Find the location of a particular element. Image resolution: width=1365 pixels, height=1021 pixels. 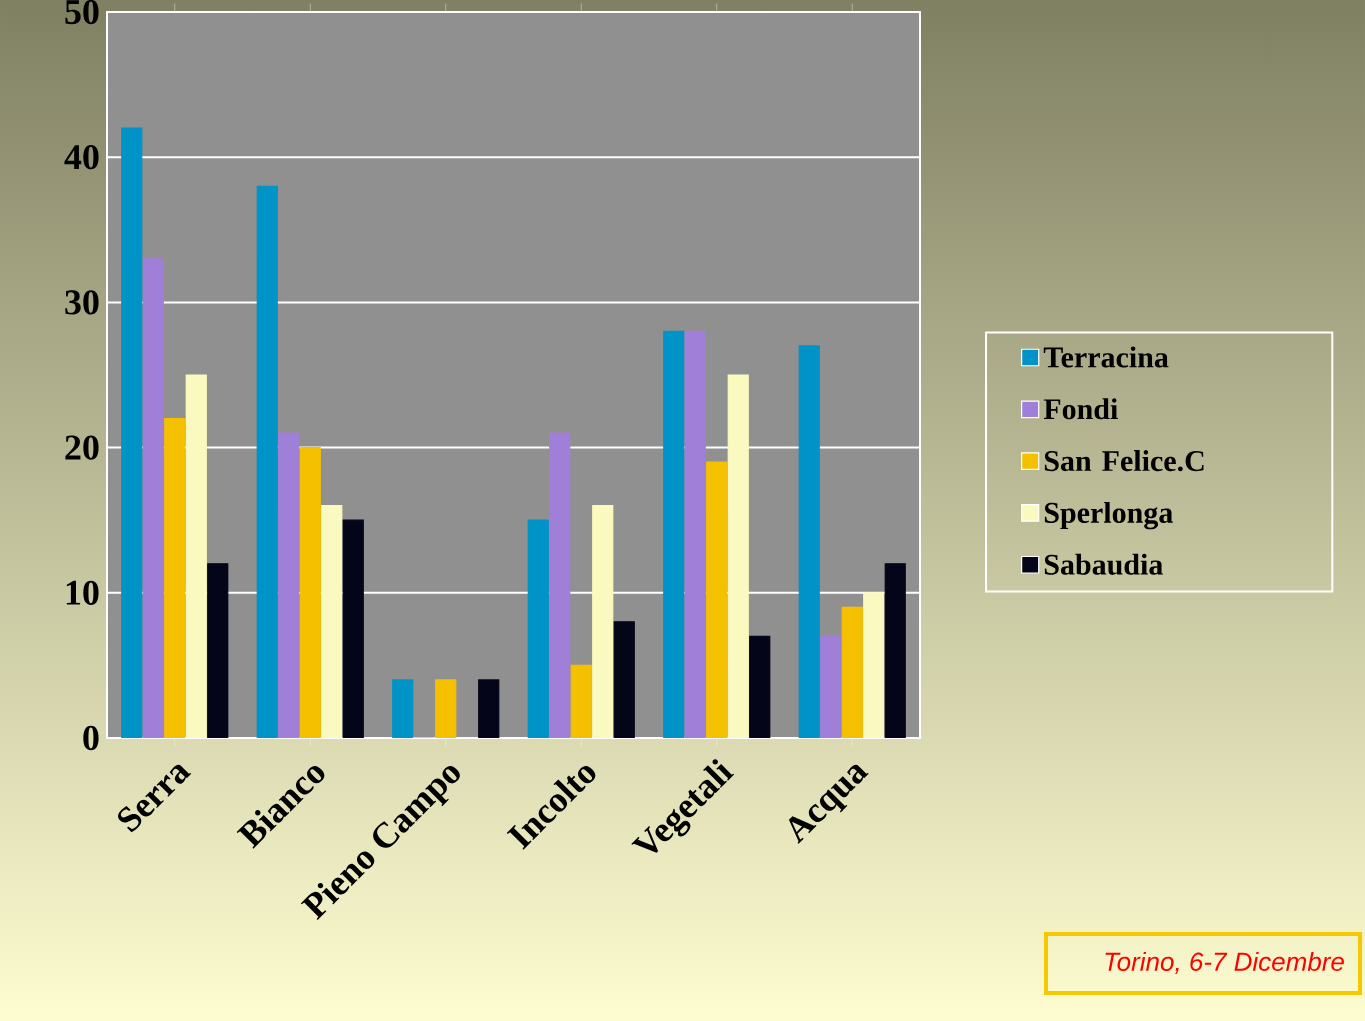

legend-label: Terracina is located at coordinates (1106, 357).